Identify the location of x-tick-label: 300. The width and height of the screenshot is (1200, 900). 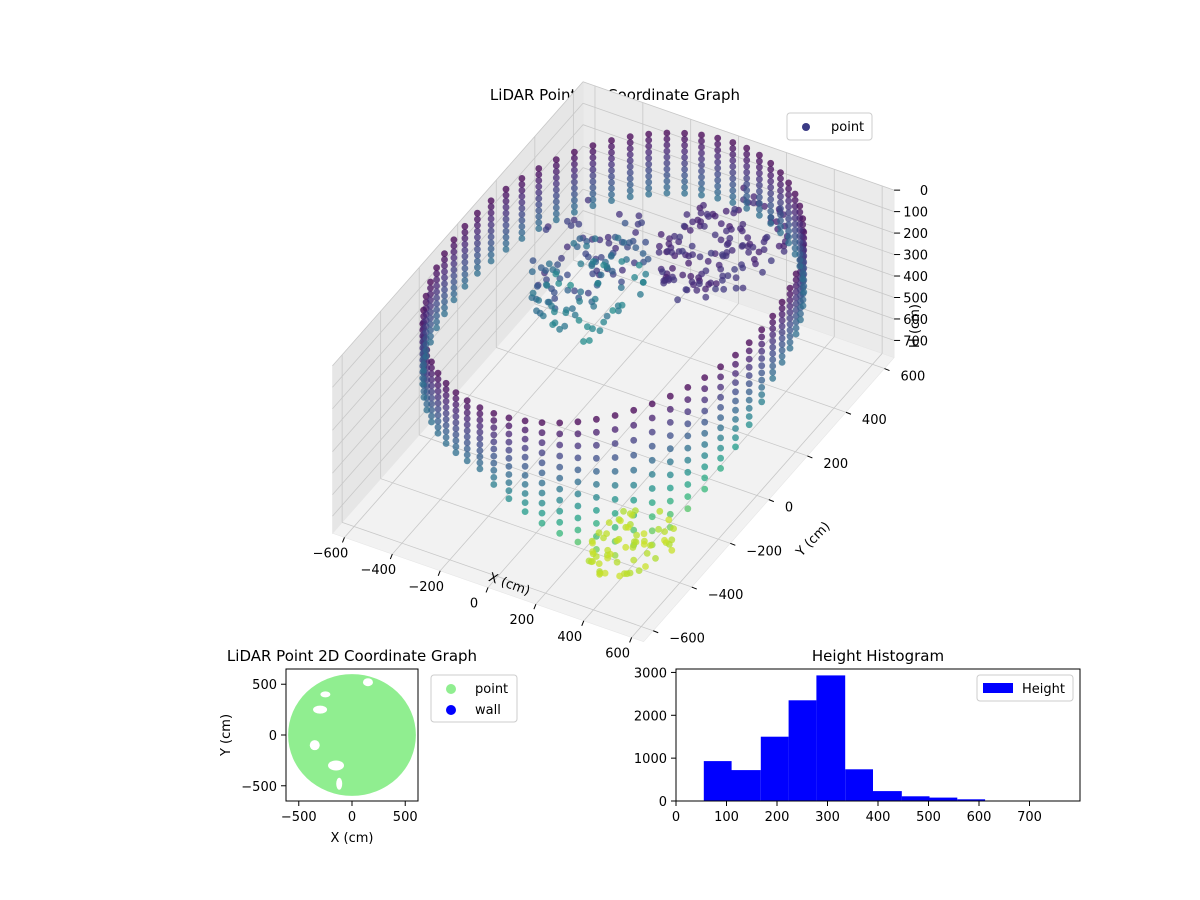
(827, 817).